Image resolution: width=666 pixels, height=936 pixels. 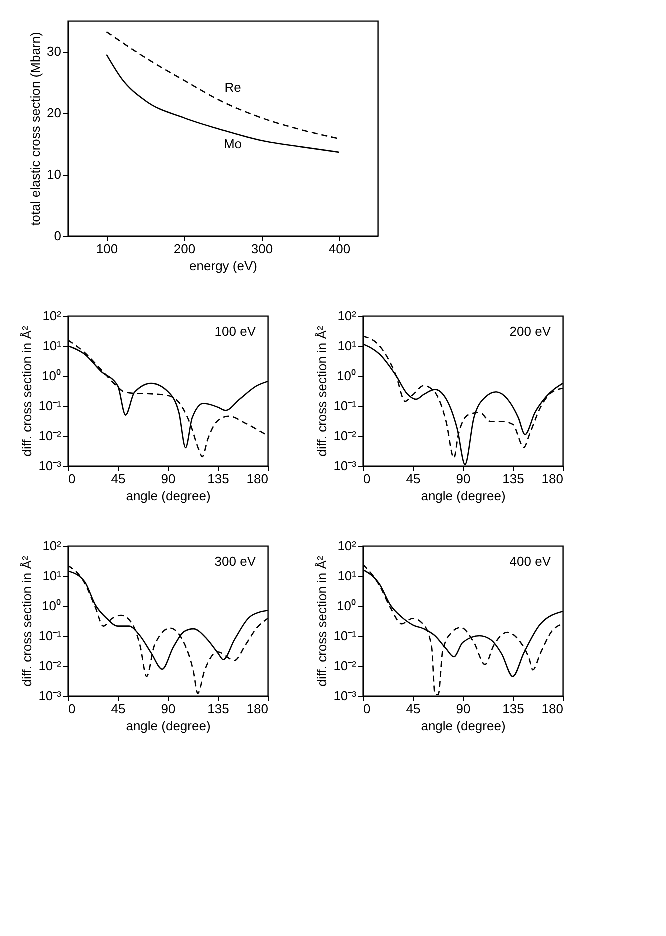 I want to click on series-label: Re, so click(x=233, y=88).